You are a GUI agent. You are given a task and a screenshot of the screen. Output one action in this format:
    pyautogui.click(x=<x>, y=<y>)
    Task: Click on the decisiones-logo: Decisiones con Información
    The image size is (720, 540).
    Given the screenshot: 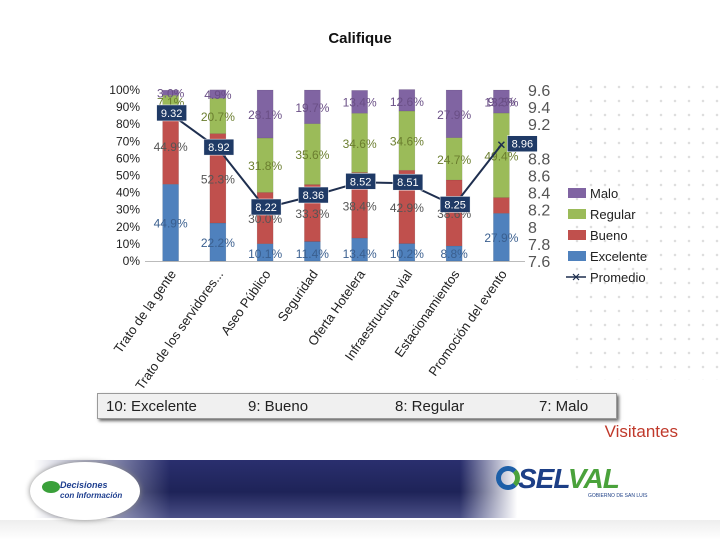 What is the action you would take?
    pyautogui.click(x=85, y=491)
    